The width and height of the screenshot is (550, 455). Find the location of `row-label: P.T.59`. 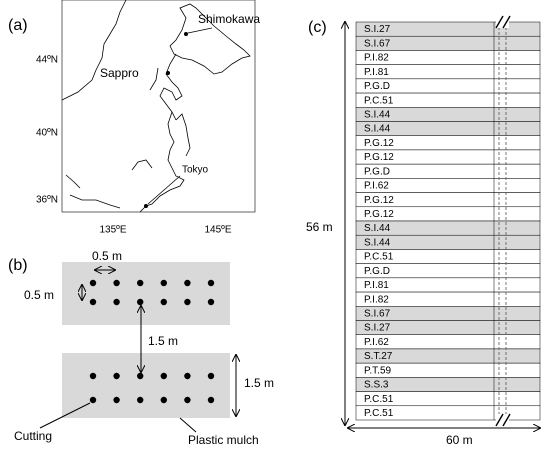

row-label: P.T.59 is located at coordinates (377, 370).